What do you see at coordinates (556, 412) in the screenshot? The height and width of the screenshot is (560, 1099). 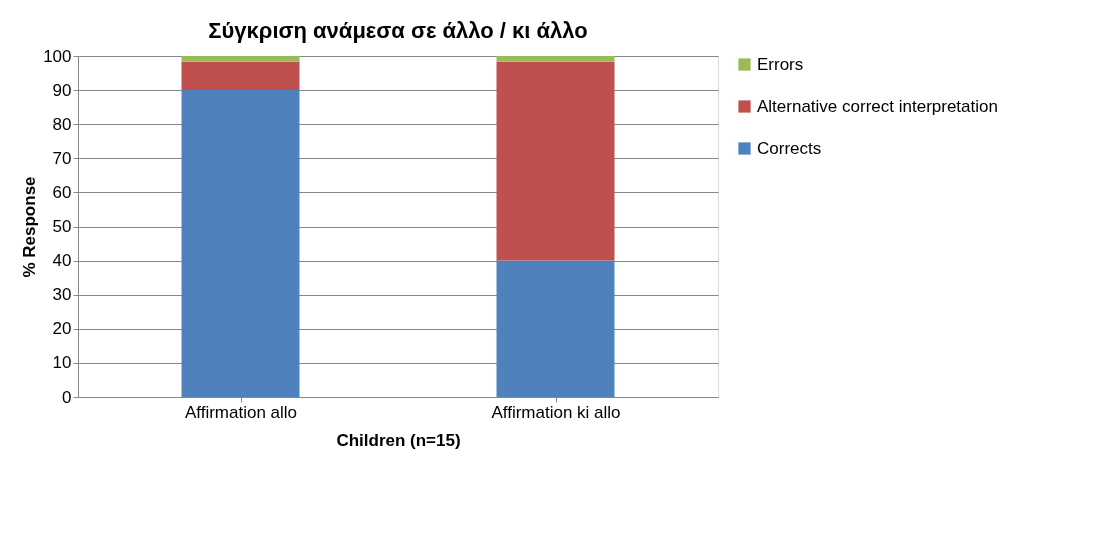 I see `x-tick-label: Affirmation ki allo` at bounding box center [556, 412].